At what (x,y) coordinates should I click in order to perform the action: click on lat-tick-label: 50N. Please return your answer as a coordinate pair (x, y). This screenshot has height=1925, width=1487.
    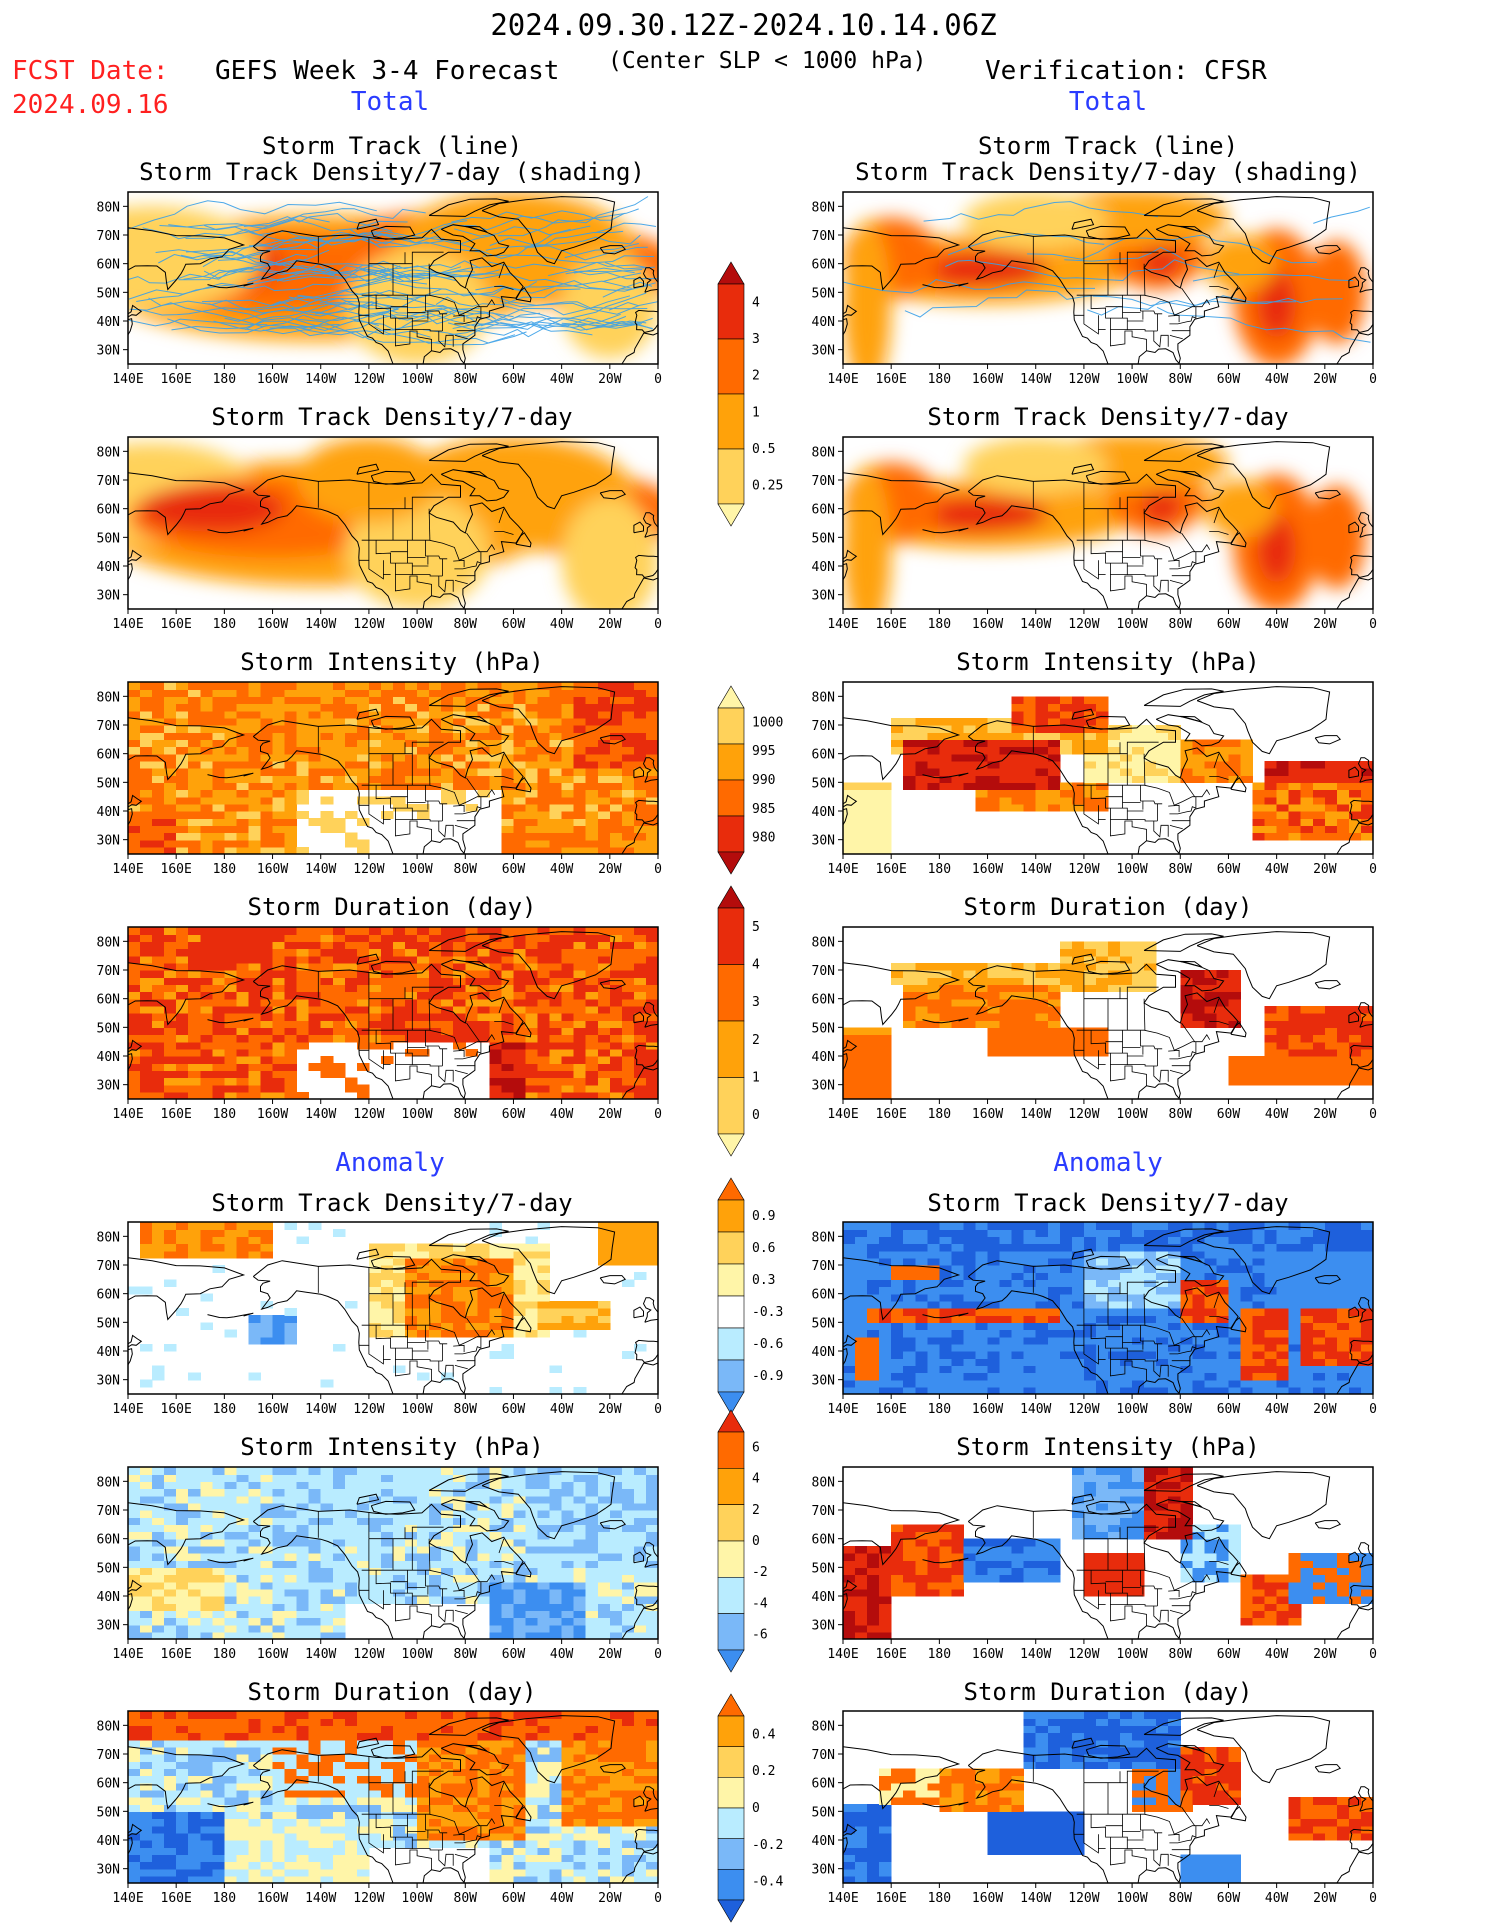
    Looking at the image, I should click on (108, 538).